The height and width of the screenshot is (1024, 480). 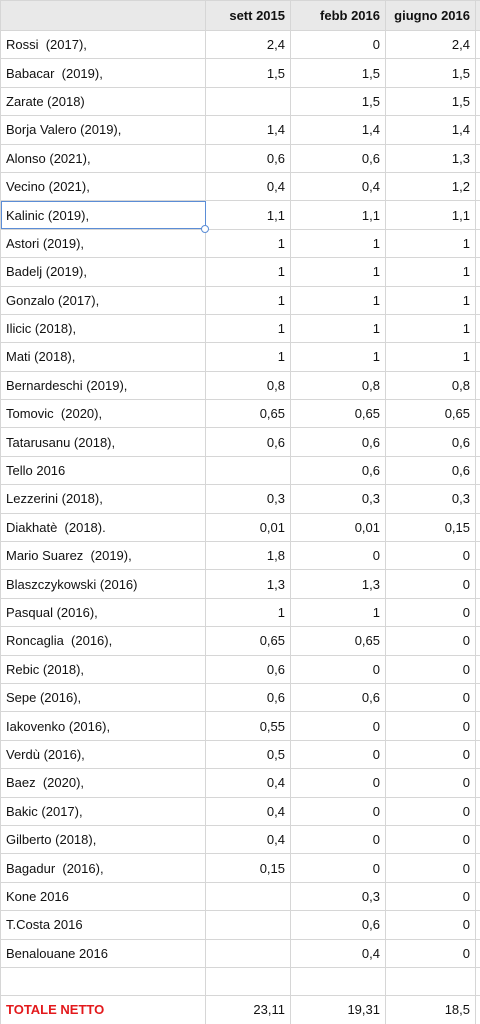 What do you see at coordinates (248, 44) in the screenshot?
I see `cell-value: 2,4` at bounding box center [248, 44].